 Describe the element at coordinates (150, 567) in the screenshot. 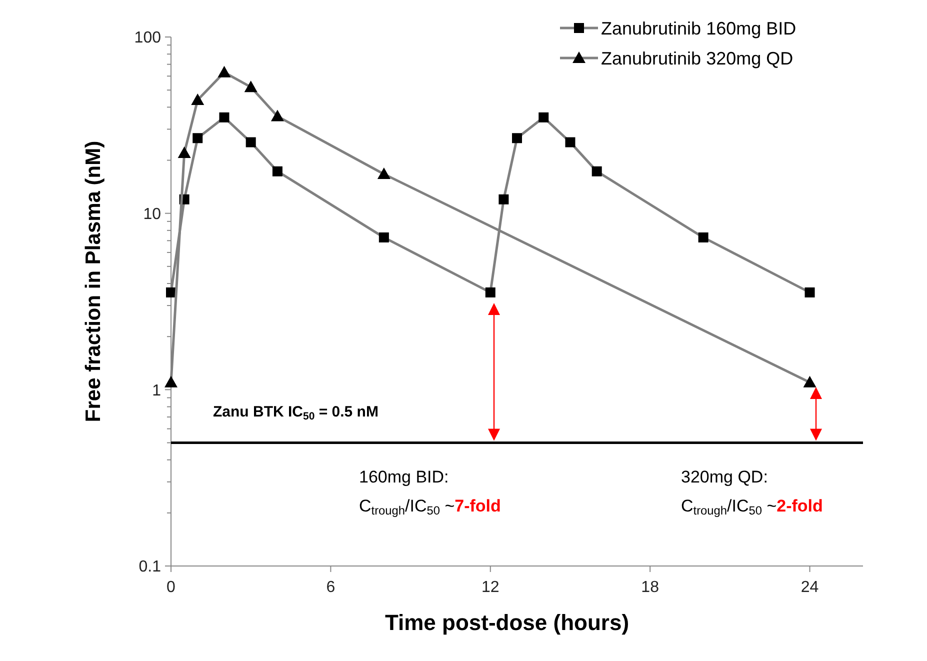

I see `y-tick-label: 0.1` at that location.